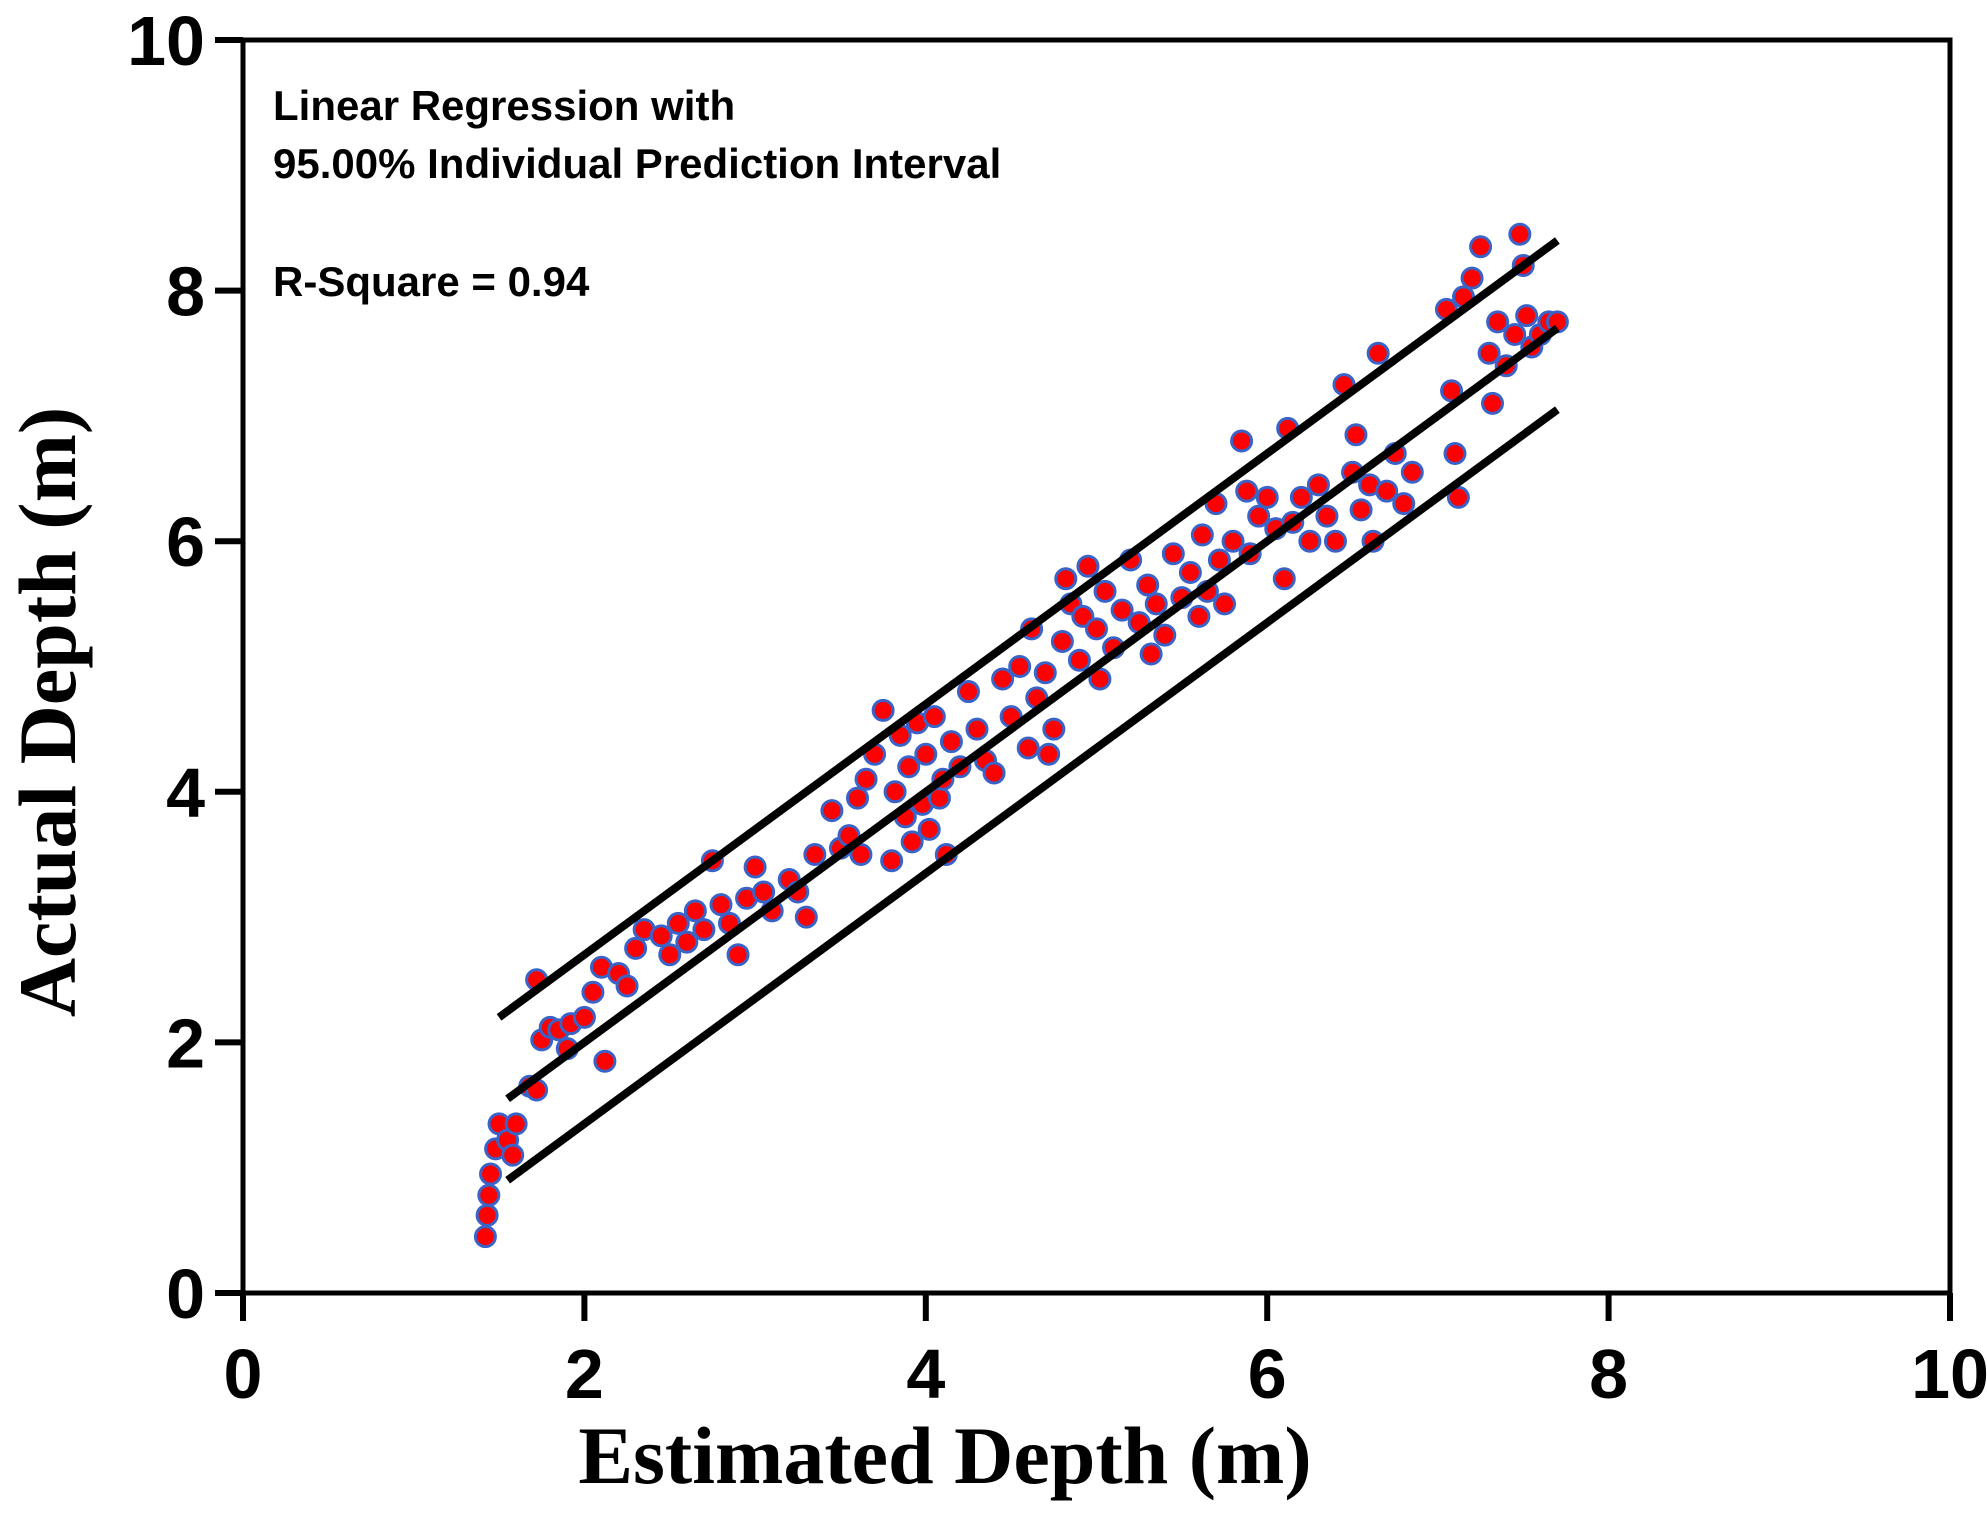 This screenshot has width=1987, height=1537. What do you see at coordinates (1608, 1374) in the screenshot?
I see `x-tick-label: 8` at bounding box center [1608, 1374].